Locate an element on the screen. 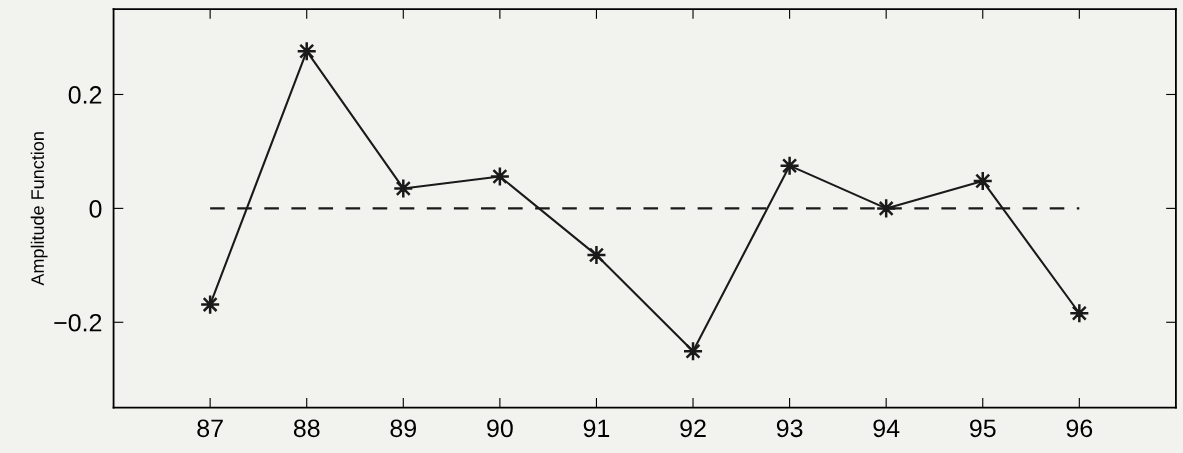 The width and height of the screenshot is (1183, 453). x-tick-label: 96 is located at coordinates (1079, 428).